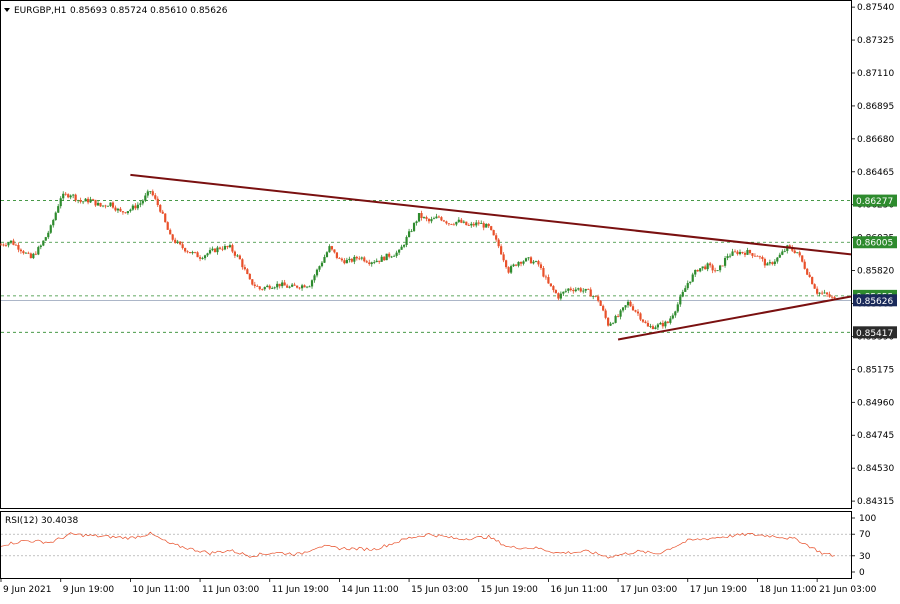  I want to click on ascending-trendline, so click(734, 318).